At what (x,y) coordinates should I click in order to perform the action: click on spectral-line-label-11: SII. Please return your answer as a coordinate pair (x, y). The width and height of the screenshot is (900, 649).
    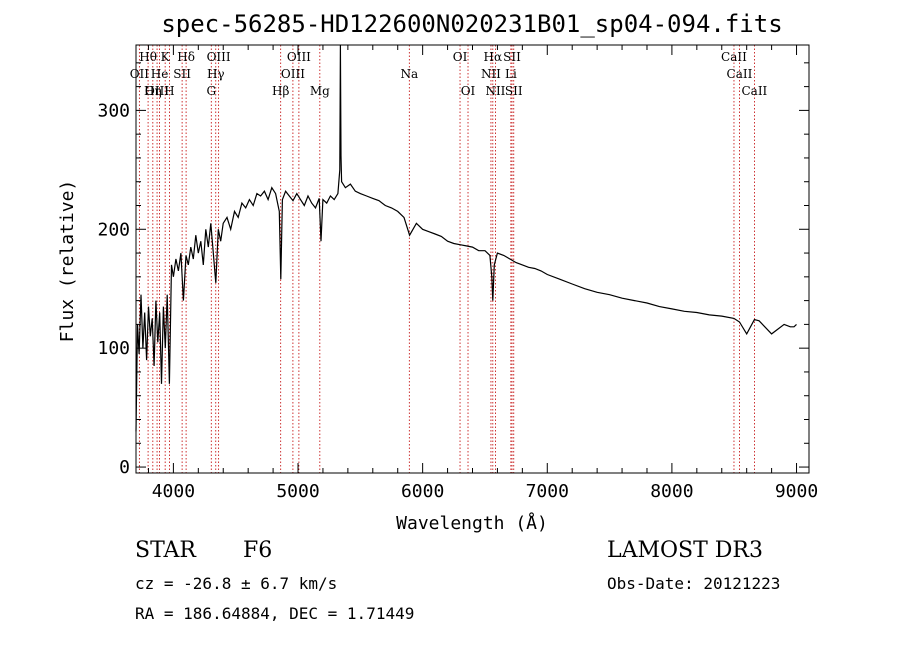
    Looking at the image, I should click on (182, 74).